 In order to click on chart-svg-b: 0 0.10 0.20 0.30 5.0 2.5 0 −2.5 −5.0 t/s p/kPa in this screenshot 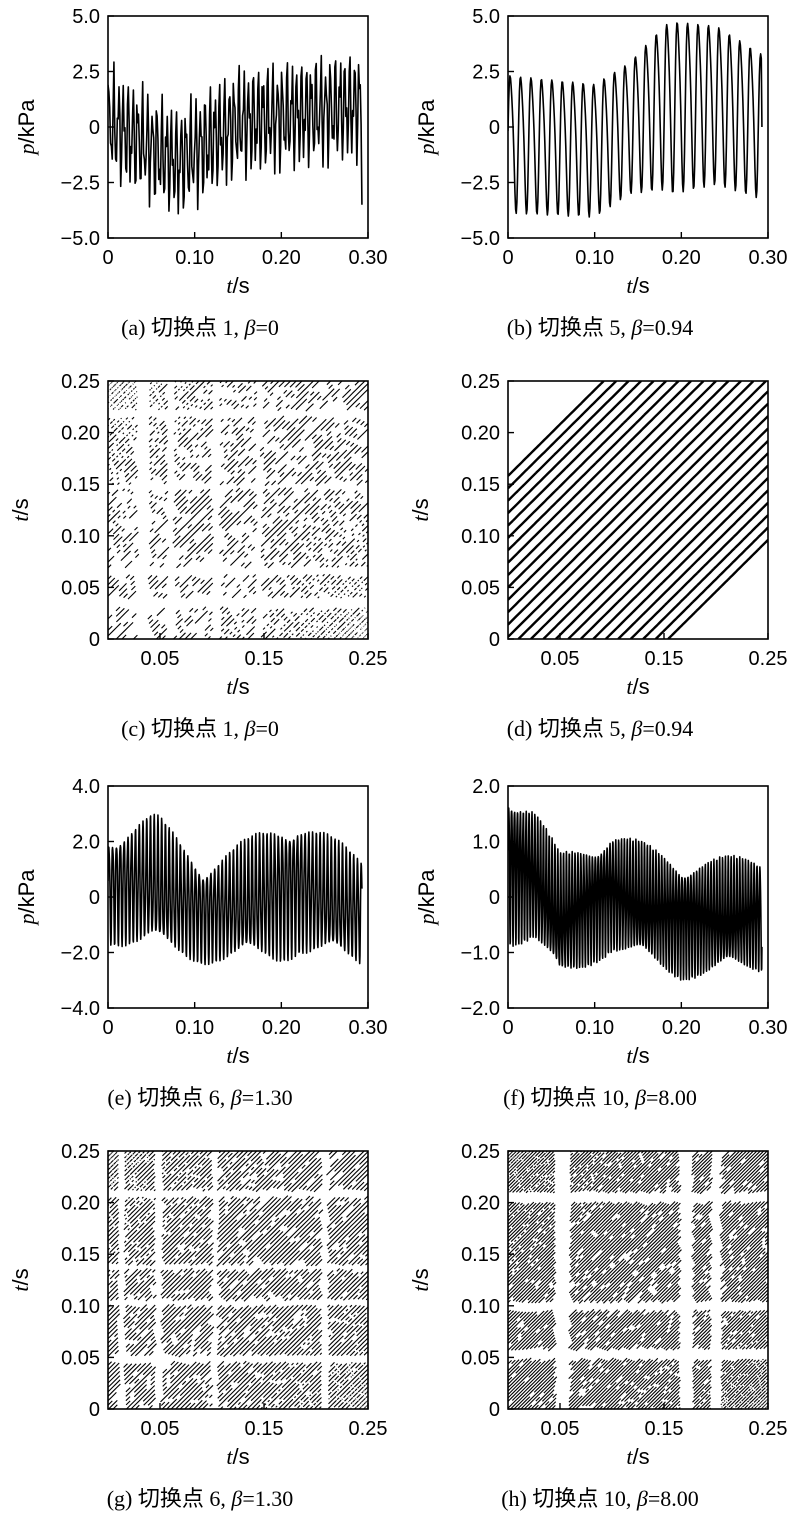, I will do `click(601, 152)`.